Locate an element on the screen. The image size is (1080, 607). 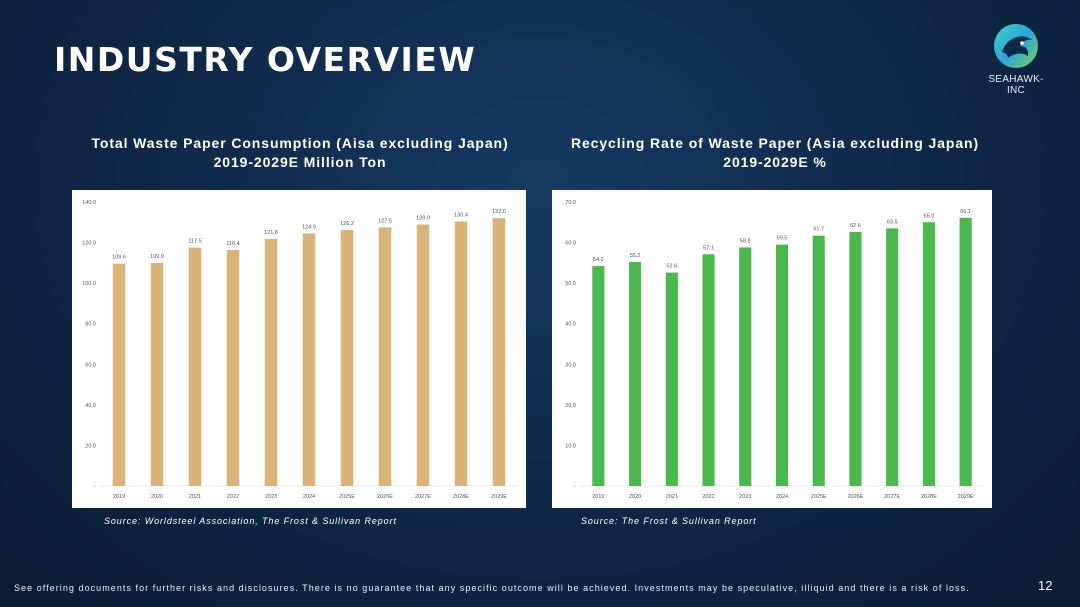
chart2-y-tick-label: 60.0 is located at coordinates (570, 244).